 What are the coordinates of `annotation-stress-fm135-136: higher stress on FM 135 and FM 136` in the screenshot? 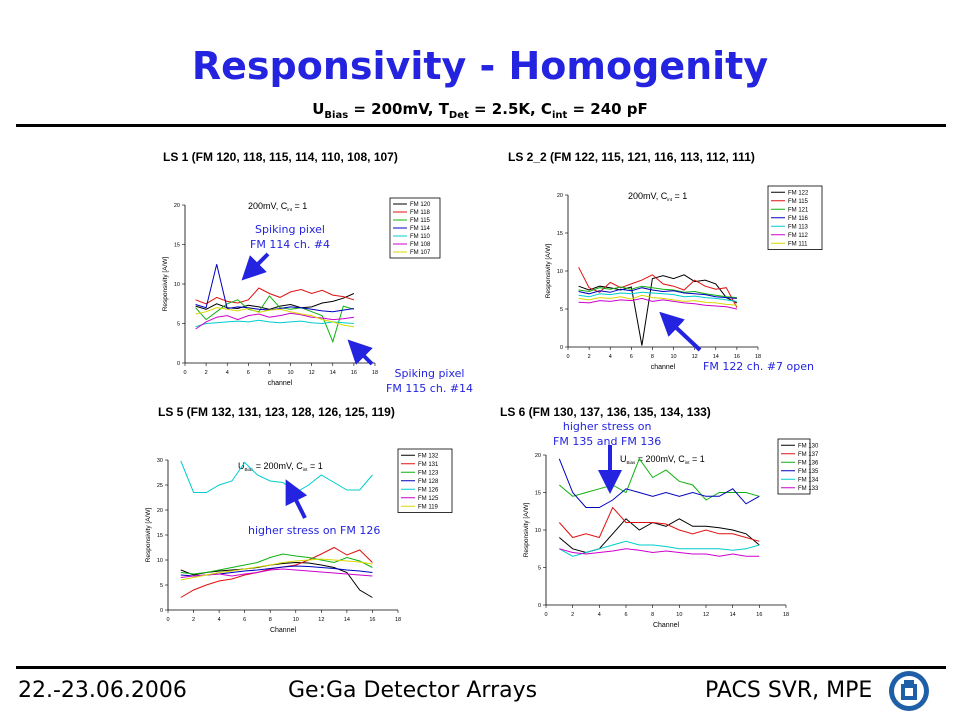 It's located at (607, 434).